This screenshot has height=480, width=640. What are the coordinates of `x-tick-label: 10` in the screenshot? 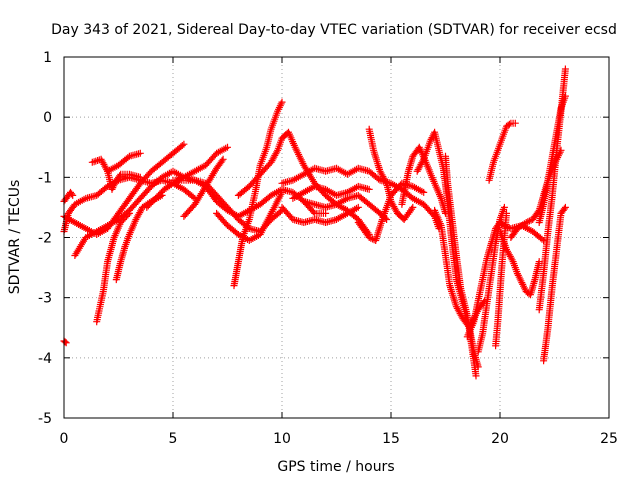 It's located at (282, 439).